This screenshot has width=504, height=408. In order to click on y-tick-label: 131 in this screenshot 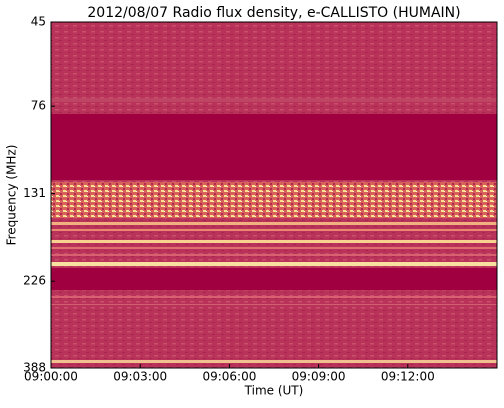, I will do `click(34, 193)`.